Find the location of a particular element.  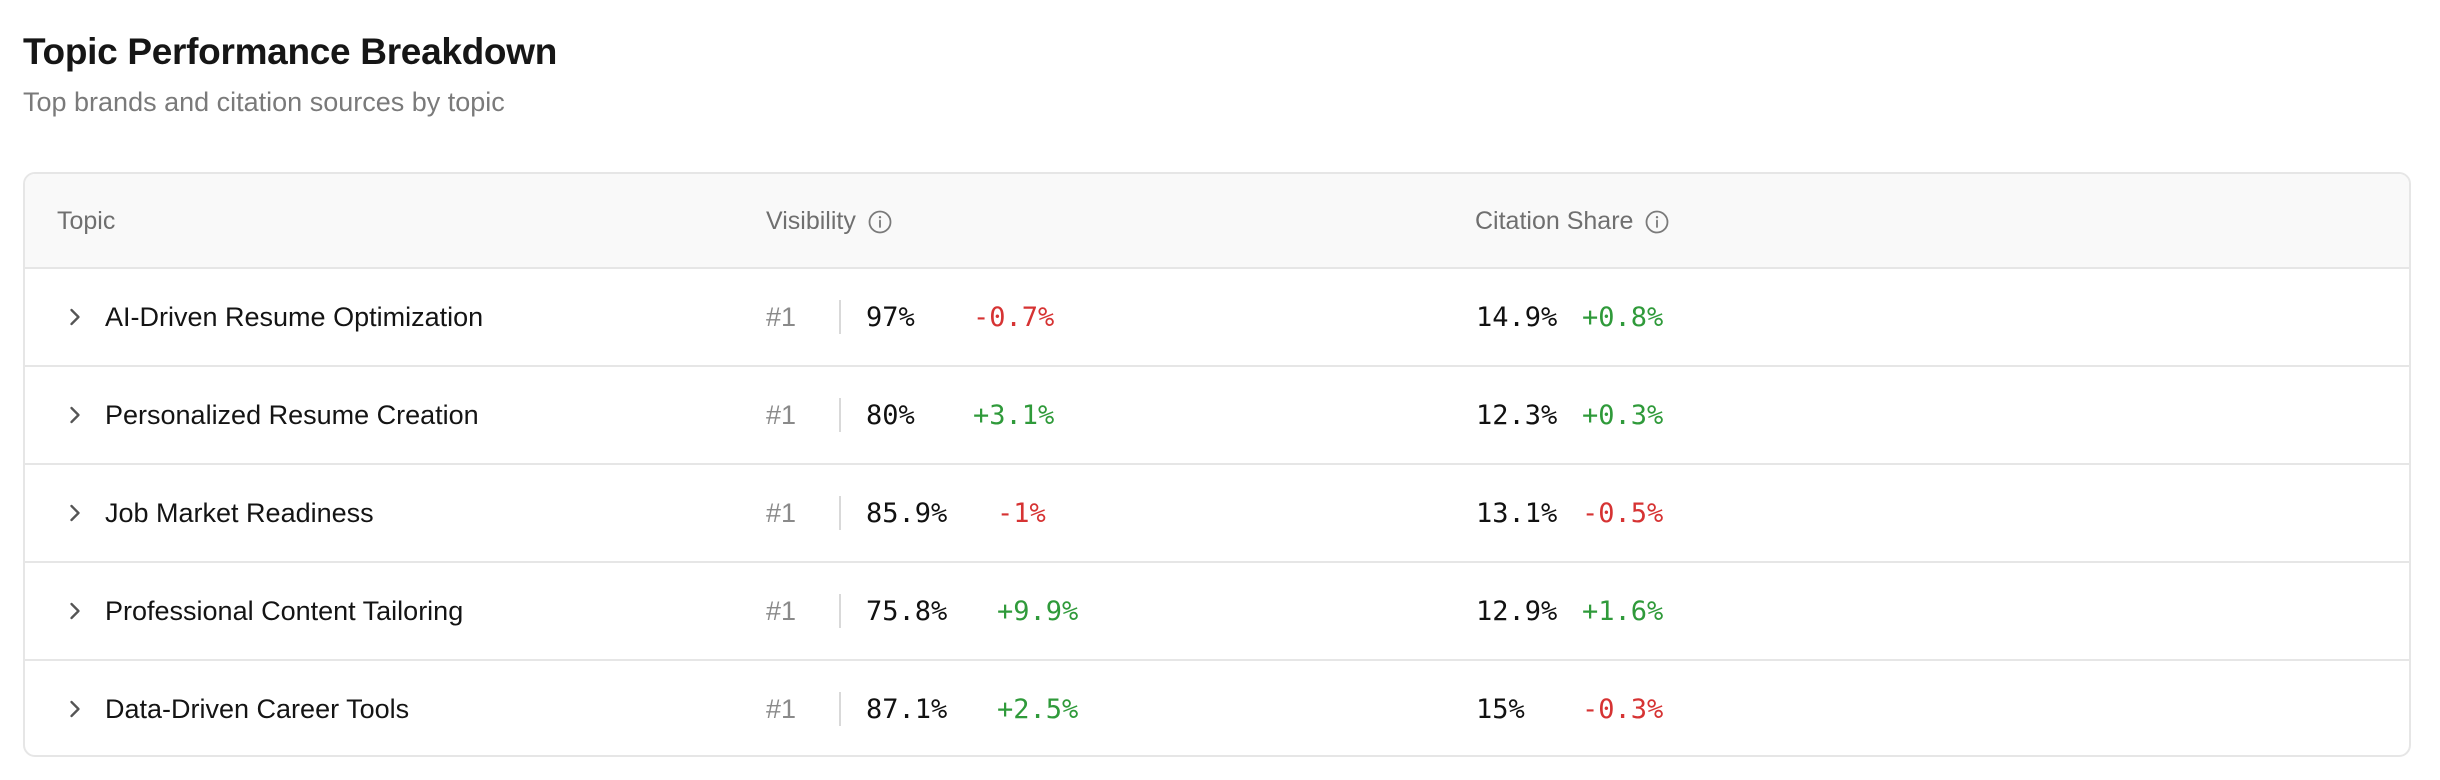

column-header-visibility: Visibility is located at coordinates (829, 221).